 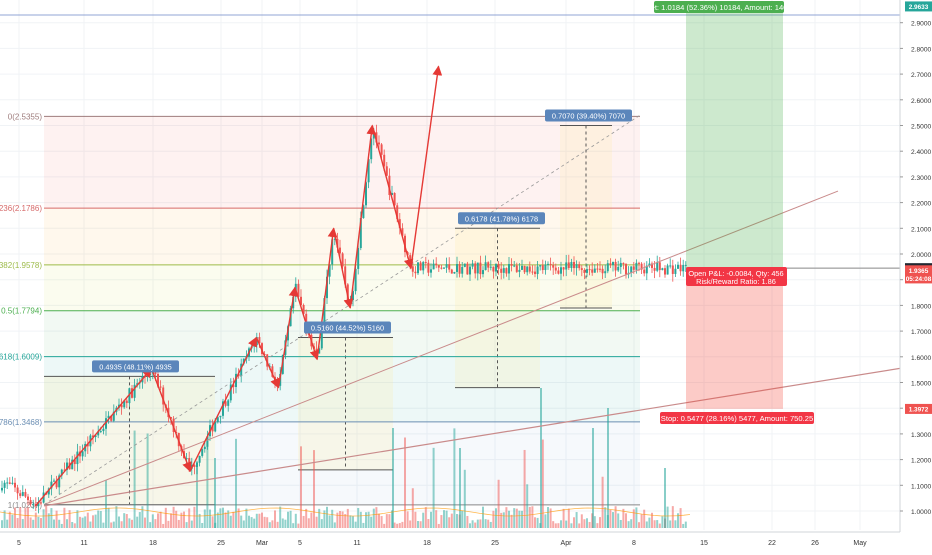 I want to click on y-tick-label: 2.1000, so click(x=921, y=229).